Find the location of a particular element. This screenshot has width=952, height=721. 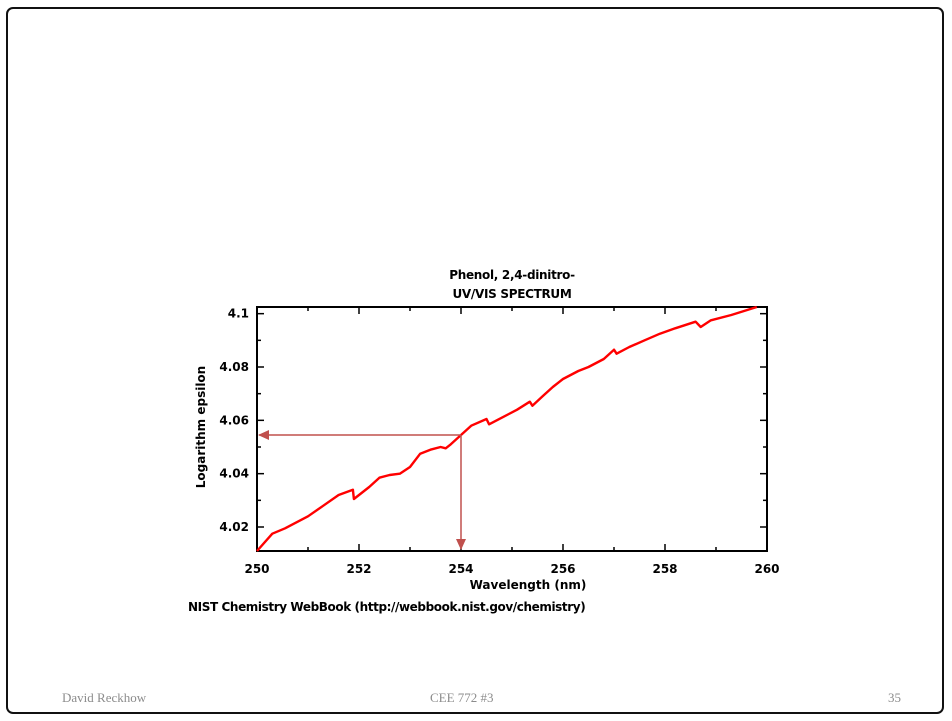

chart-subtitle: UV/VIS SPECTRUM is located at coordinates (512, 294).